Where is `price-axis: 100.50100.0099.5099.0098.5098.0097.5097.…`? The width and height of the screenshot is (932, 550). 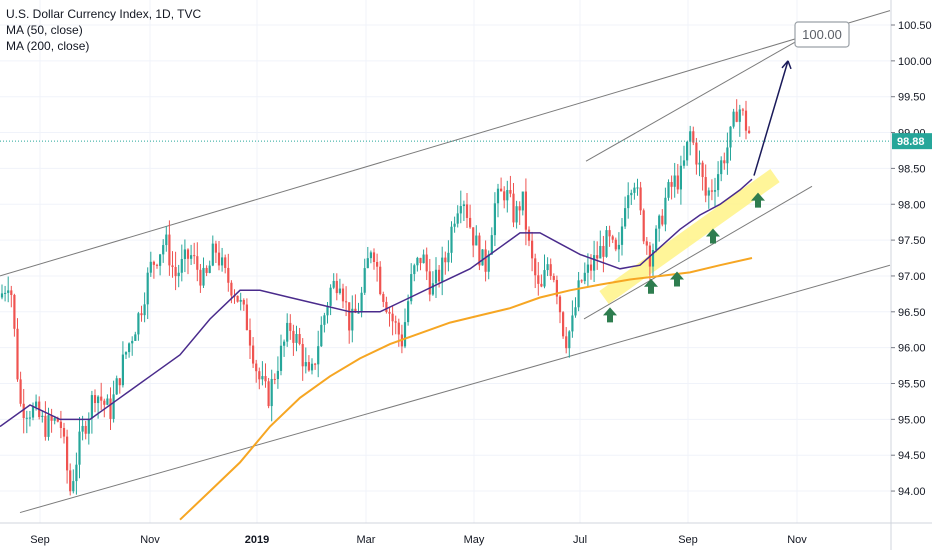
price-axis: 100.50100.0099.5099.0098.5098.0097.5097.… is located at coordinates (911, 259).